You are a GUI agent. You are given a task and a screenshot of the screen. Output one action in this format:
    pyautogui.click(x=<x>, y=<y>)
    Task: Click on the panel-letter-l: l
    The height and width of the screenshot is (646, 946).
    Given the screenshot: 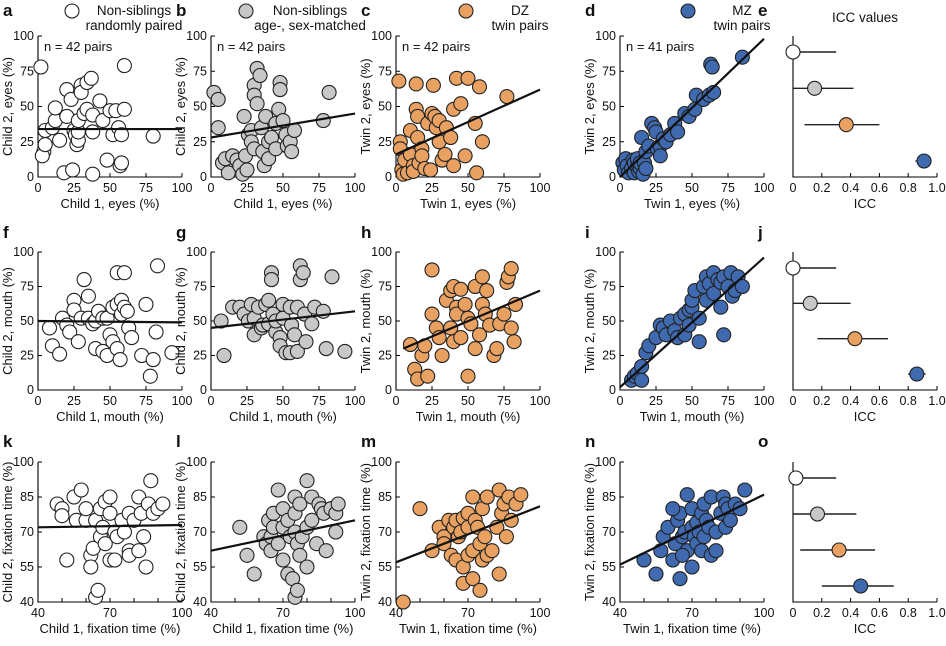 What is the action you would take?
    pyautogui.click(x=178, y=441)
    